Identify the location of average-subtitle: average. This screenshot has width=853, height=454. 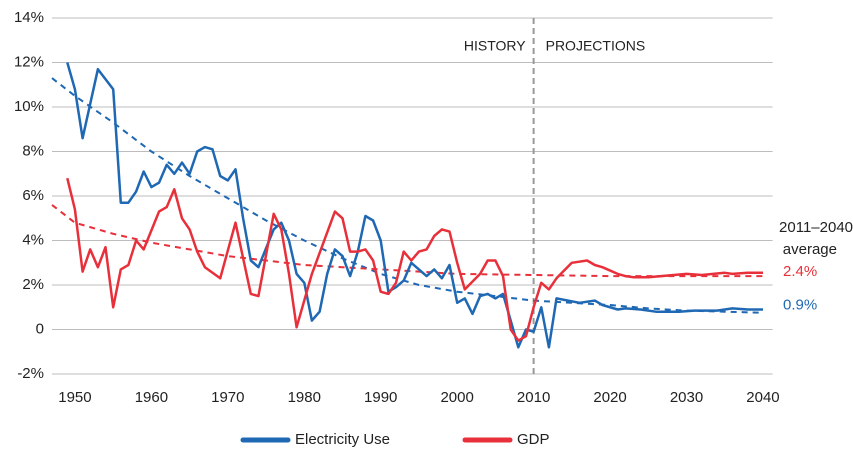
(810, 249).